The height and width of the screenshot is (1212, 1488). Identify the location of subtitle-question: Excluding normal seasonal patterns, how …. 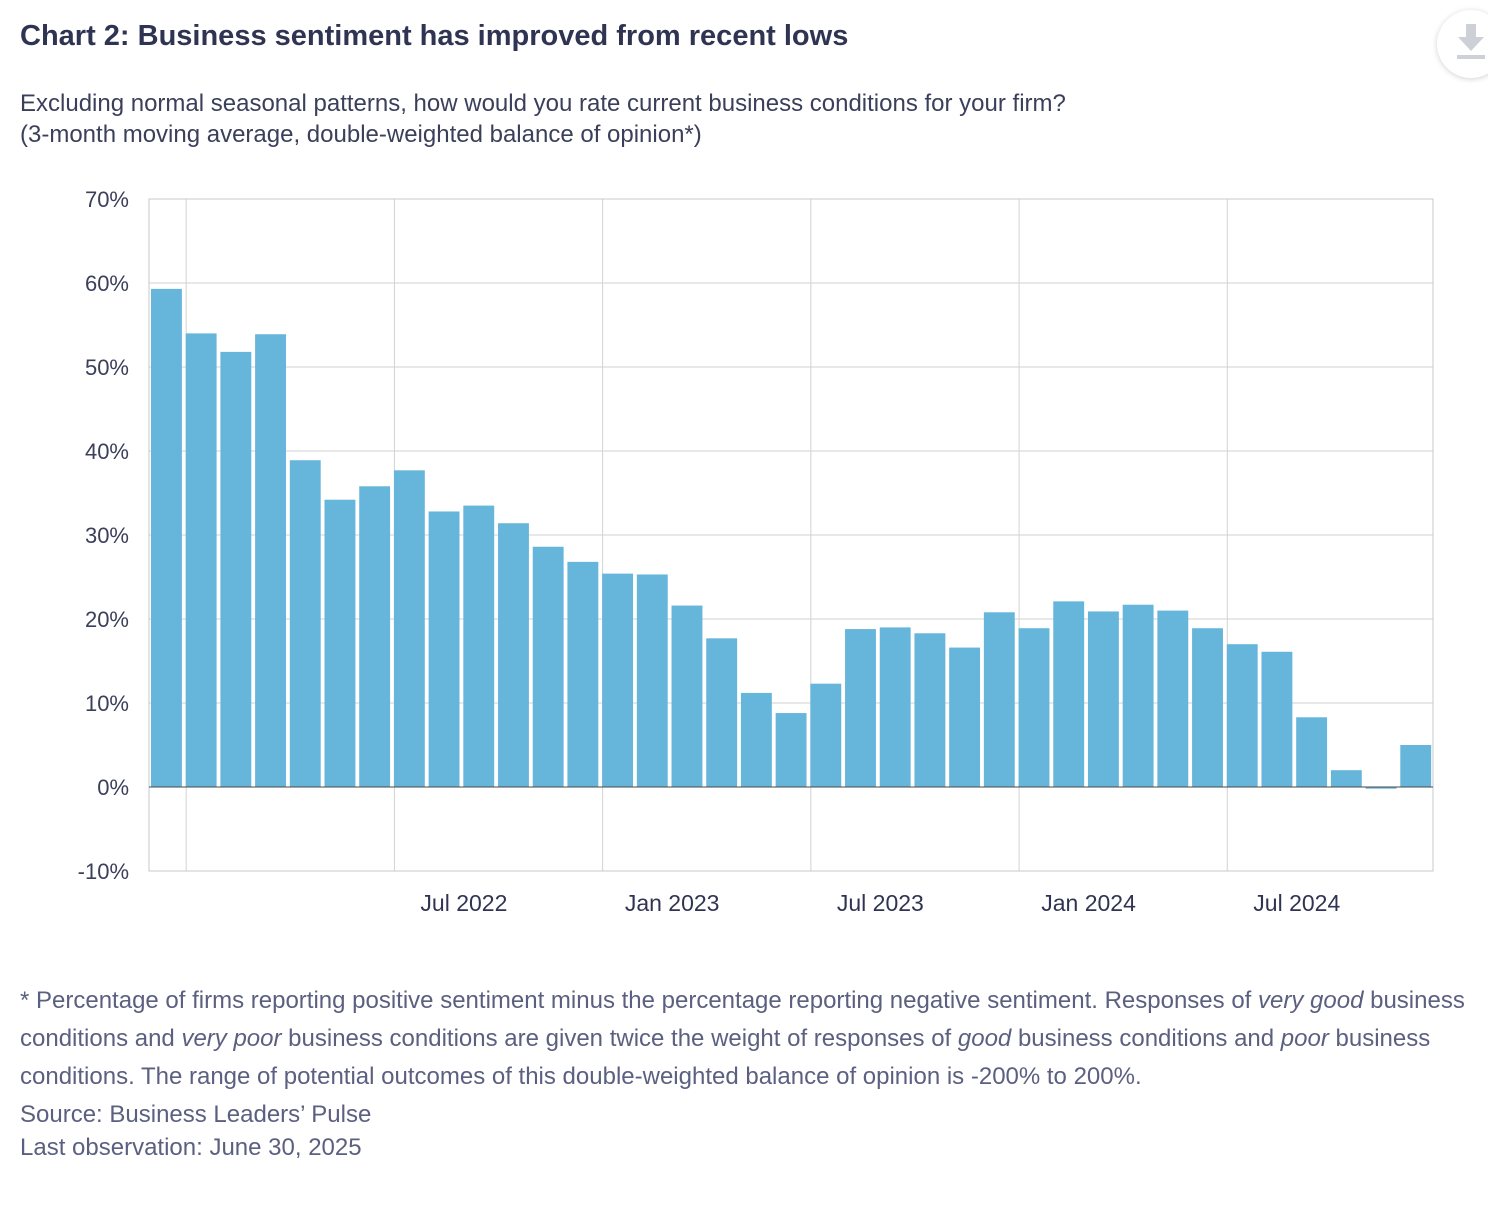
(543, 103).